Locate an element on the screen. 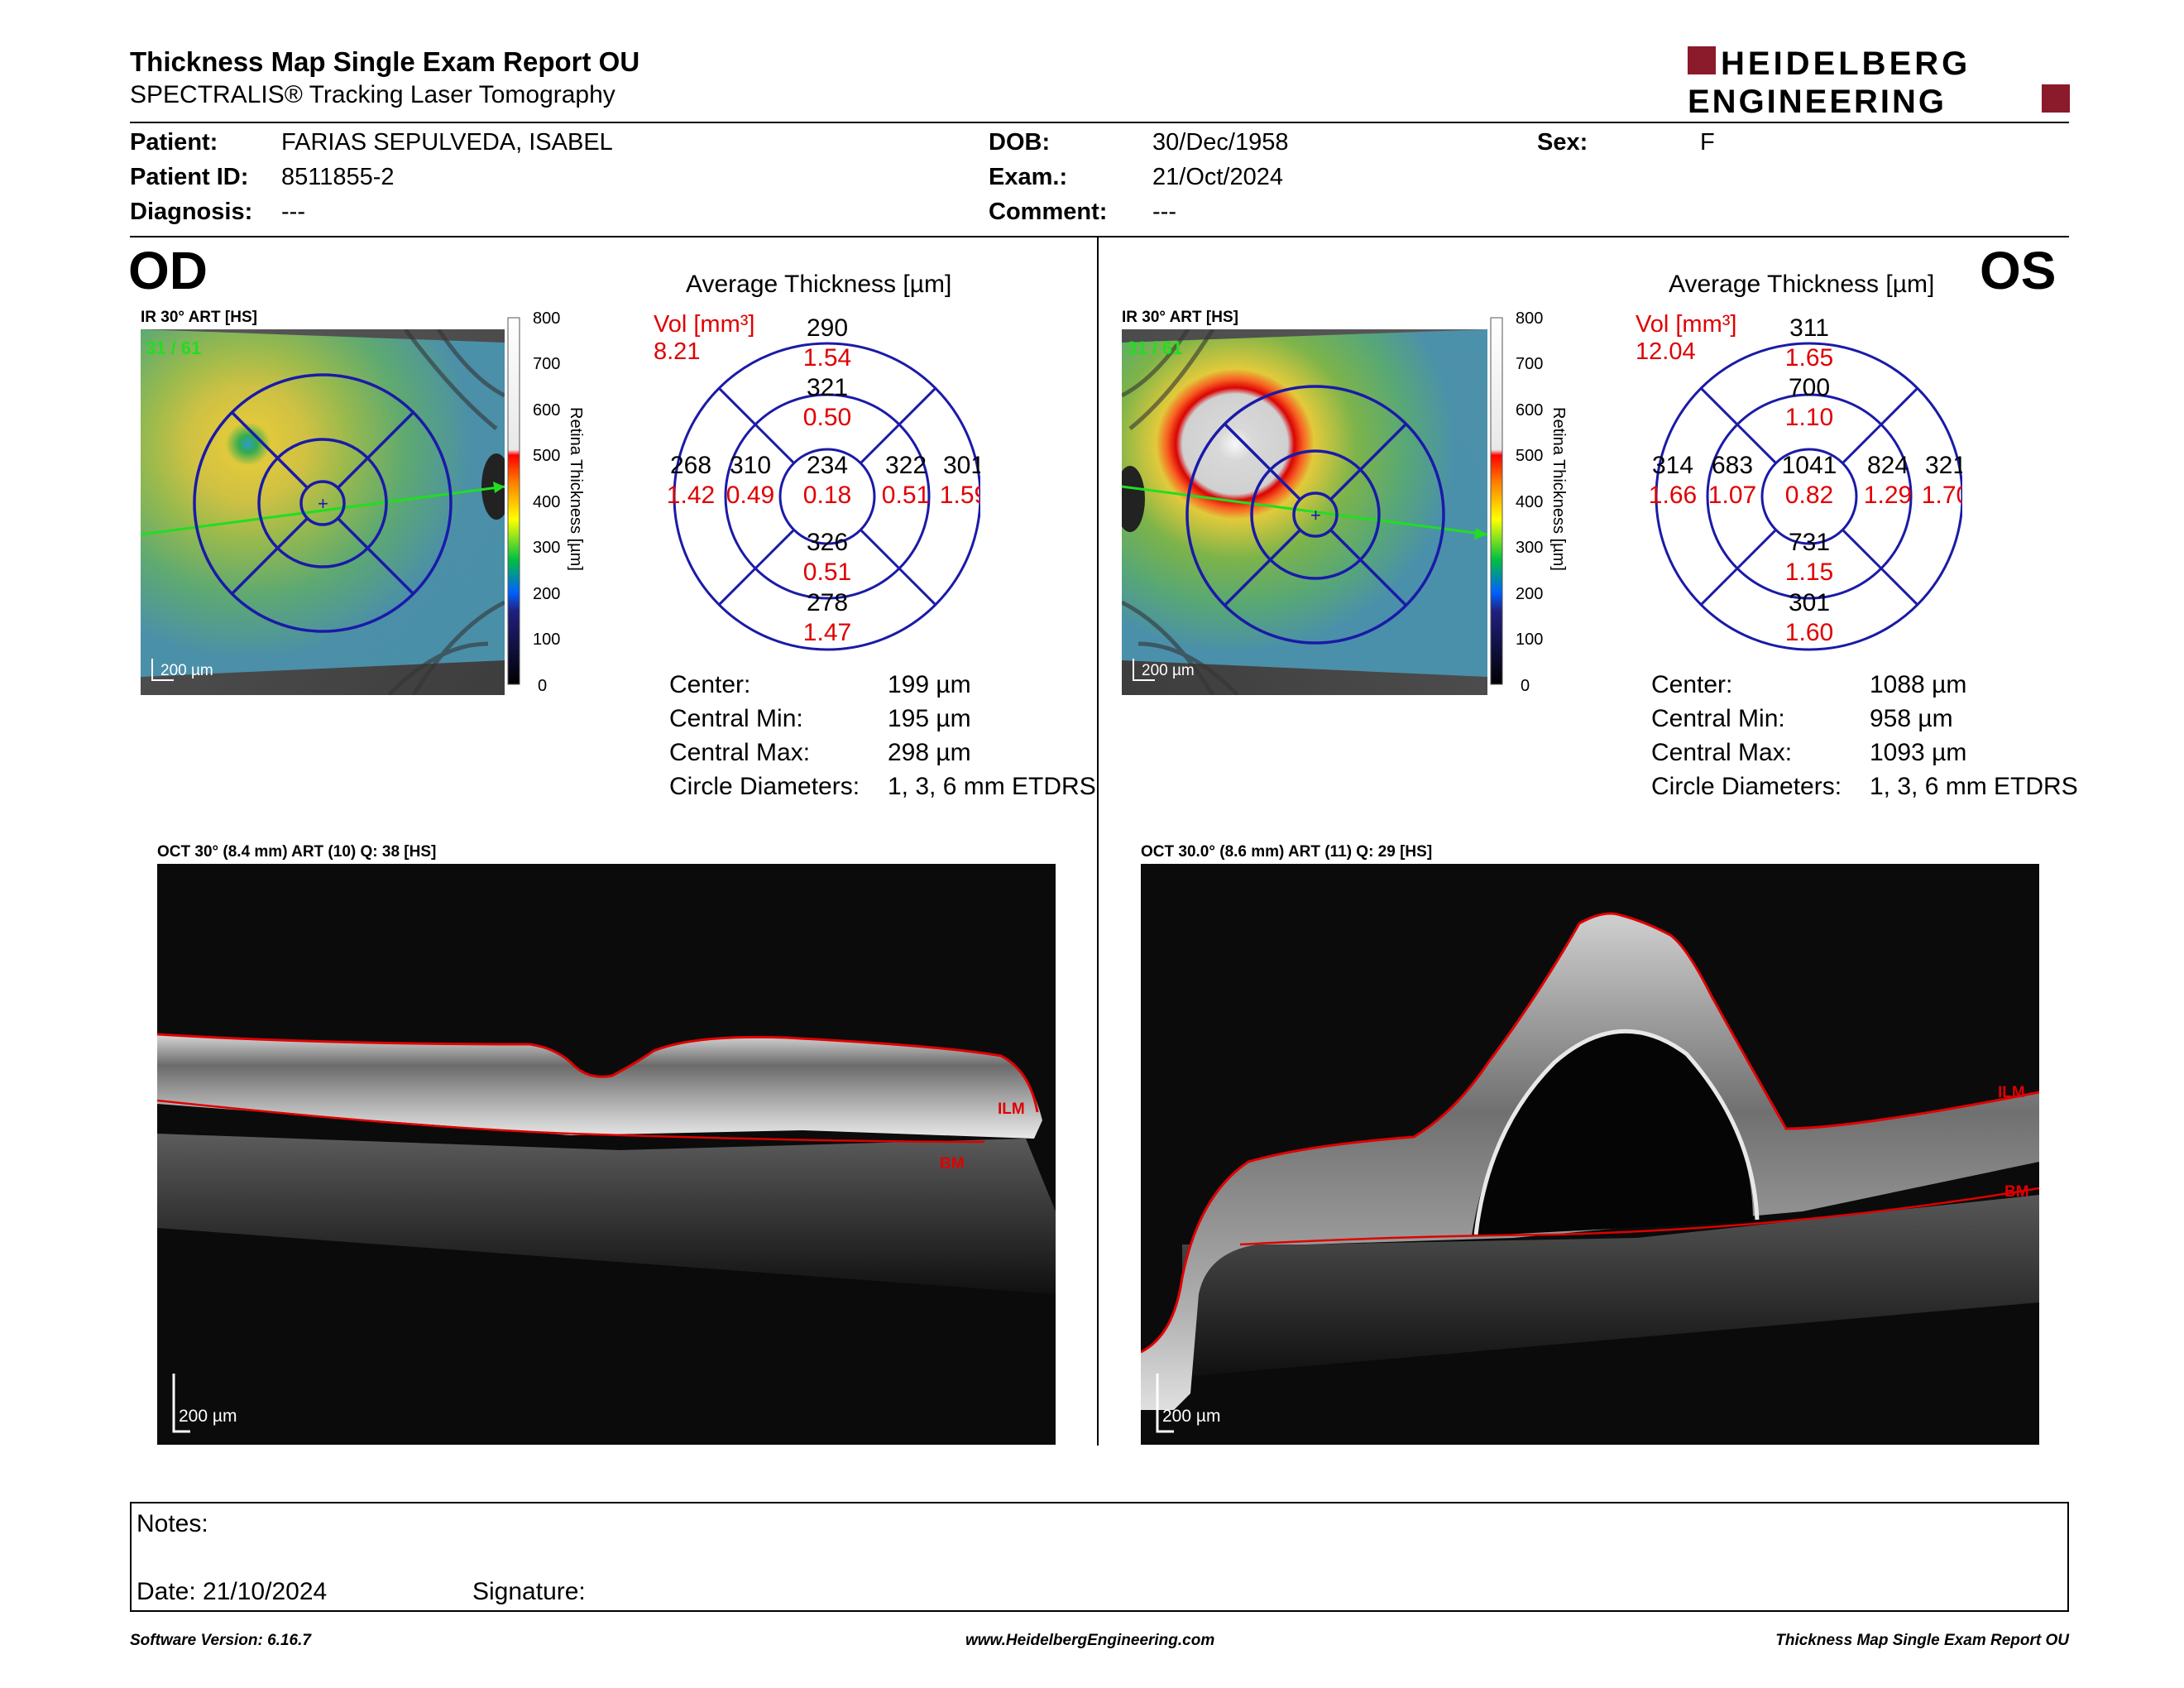 Image resolution: width=2184 pixels, height=1688 pixels. os-thickness-map: + 31 / 61 200 µm is located at coordinates (1304, 512).